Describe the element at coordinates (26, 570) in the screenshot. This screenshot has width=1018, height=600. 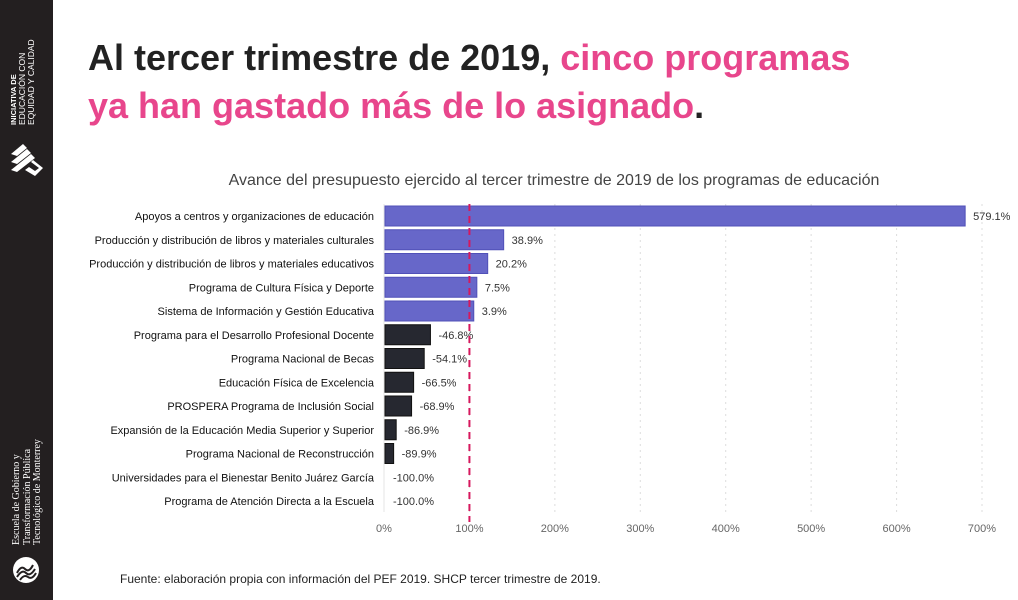
I see `tec-logo-icon` at that location.